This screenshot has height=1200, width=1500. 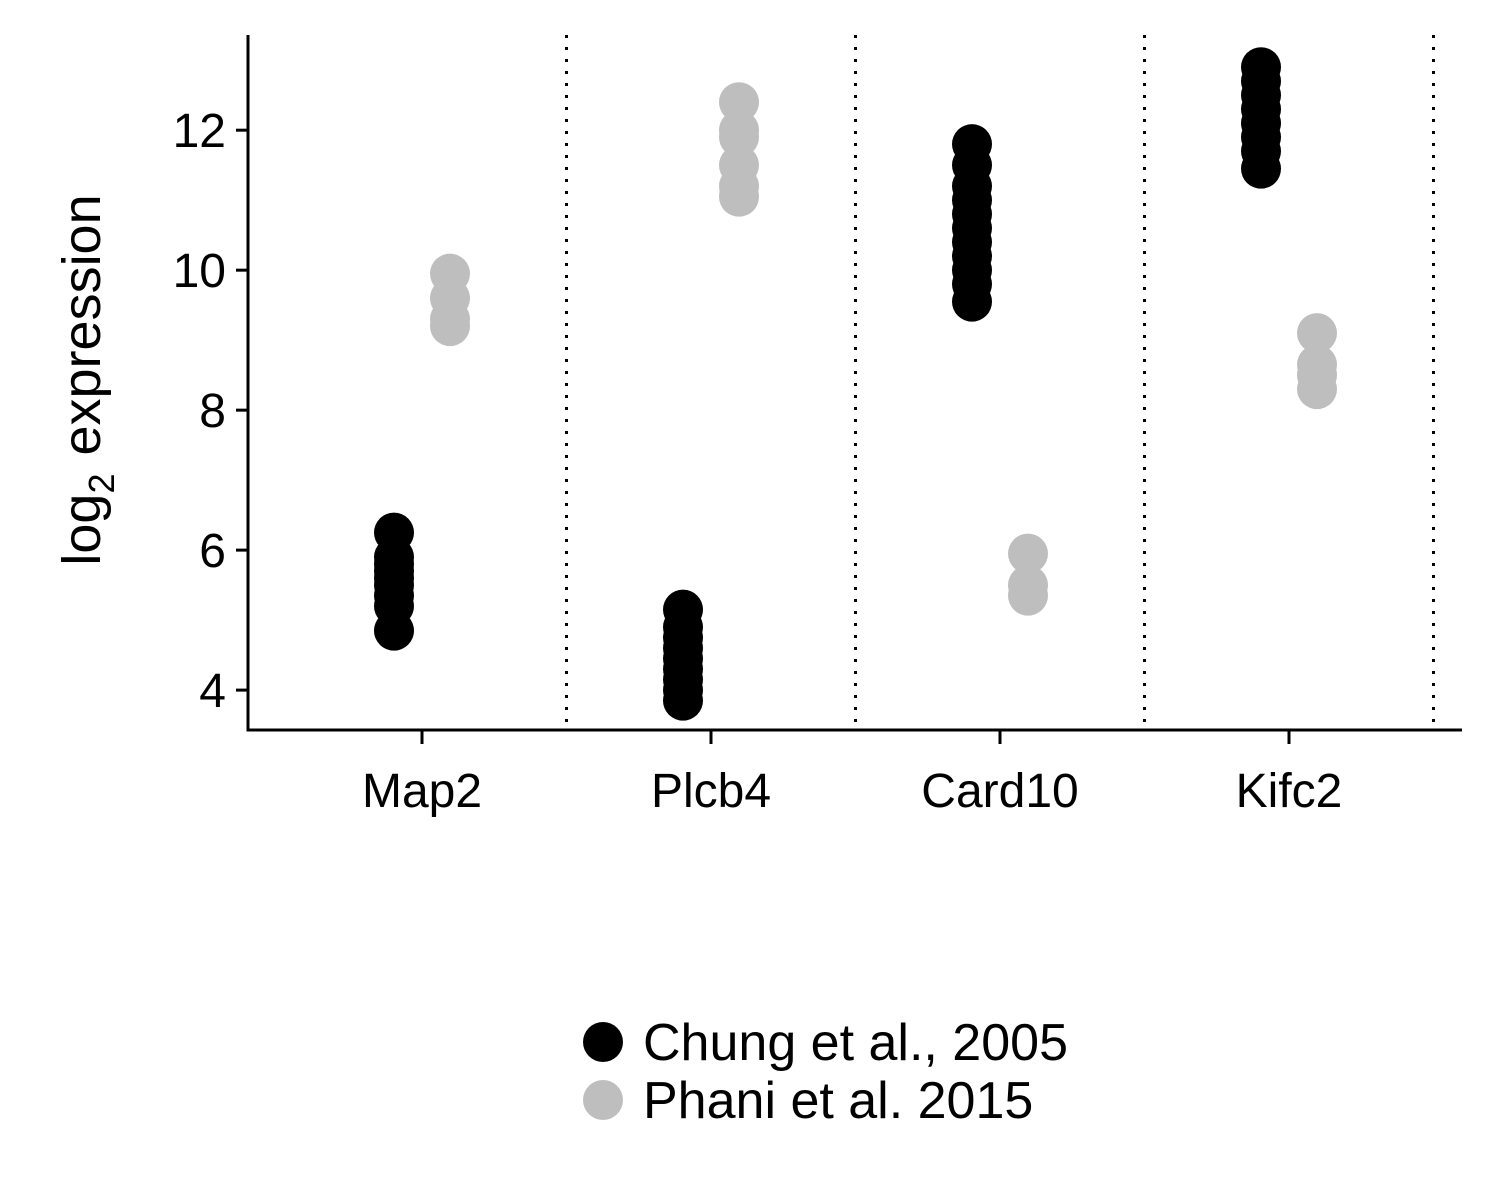 What do you see at coordinates (82, 530) in the screenshot?
I see `y-label-text: log` at bounding box center [82, 530].